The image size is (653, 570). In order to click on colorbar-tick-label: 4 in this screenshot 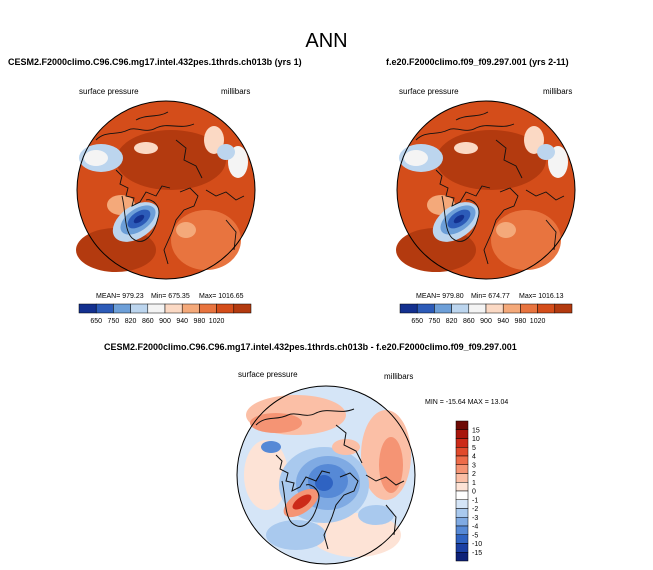, I will do `click(474, 457)`.